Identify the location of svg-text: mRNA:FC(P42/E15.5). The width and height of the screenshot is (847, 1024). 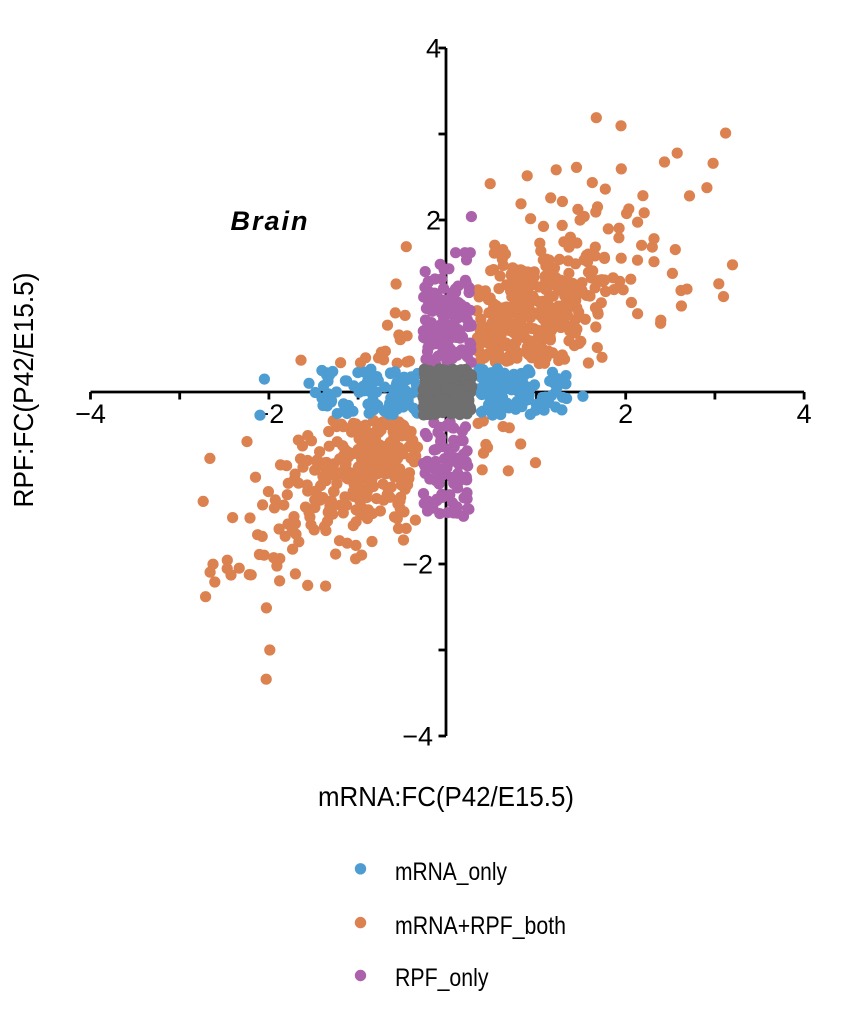
(446, 796).